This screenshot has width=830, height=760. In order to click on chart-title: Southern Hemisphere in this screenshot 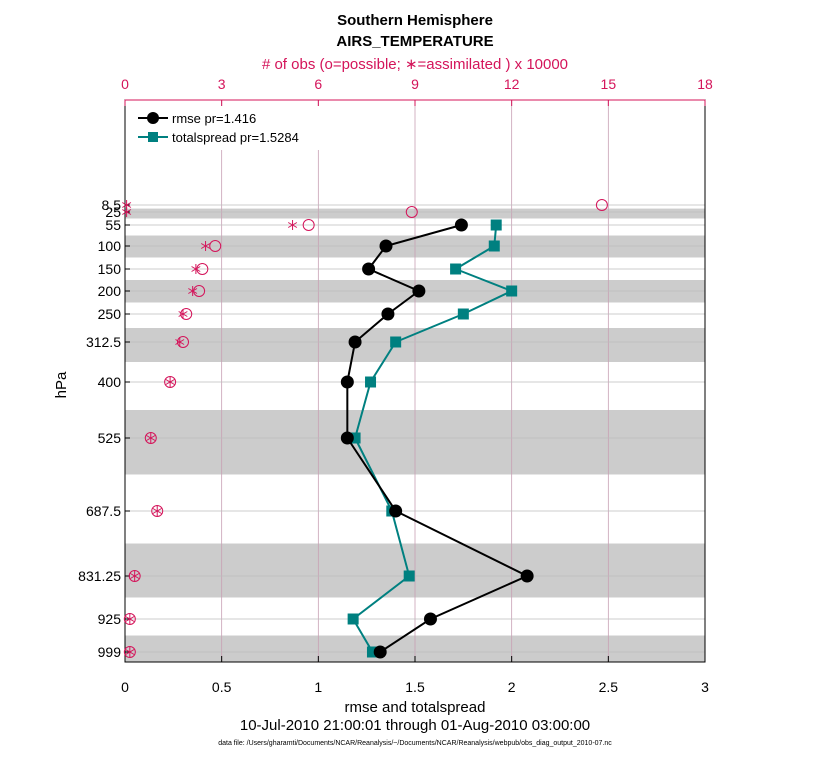, I will do `click(415, 20)`.